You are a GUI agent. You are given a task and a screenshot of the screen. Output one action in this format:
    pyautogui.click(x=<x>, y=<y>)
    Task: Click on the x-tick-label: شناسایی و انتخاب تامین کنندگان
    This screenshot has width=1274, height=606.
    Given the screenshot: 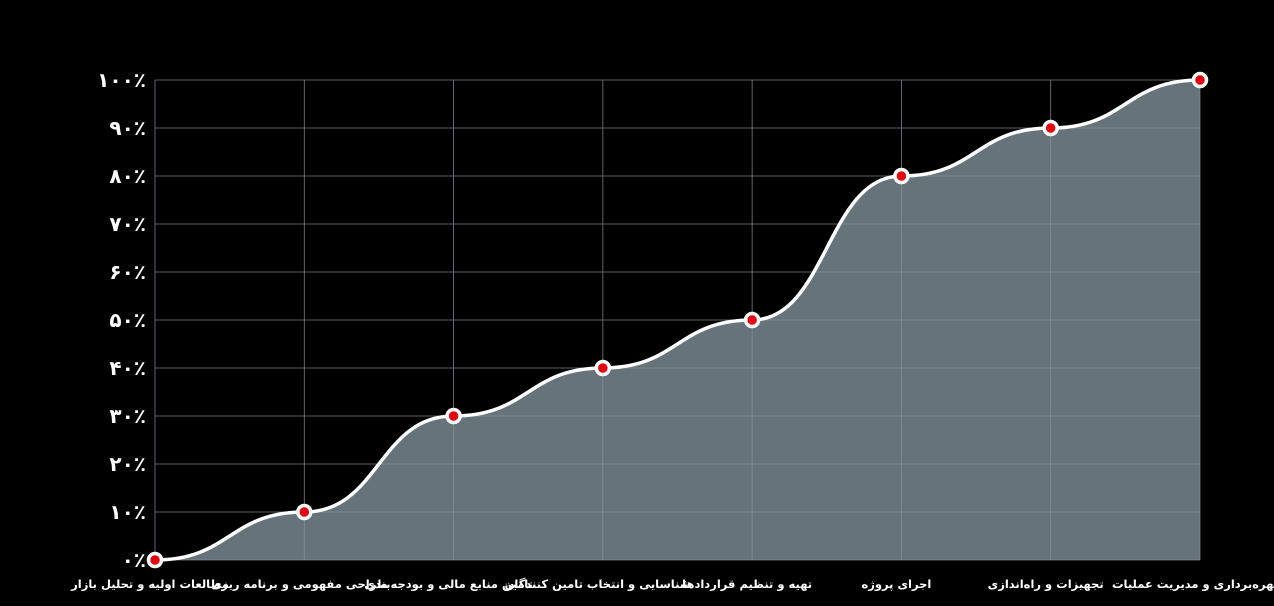 What is the action you would take?
    pyautogui.click(x=598, y=584)
    